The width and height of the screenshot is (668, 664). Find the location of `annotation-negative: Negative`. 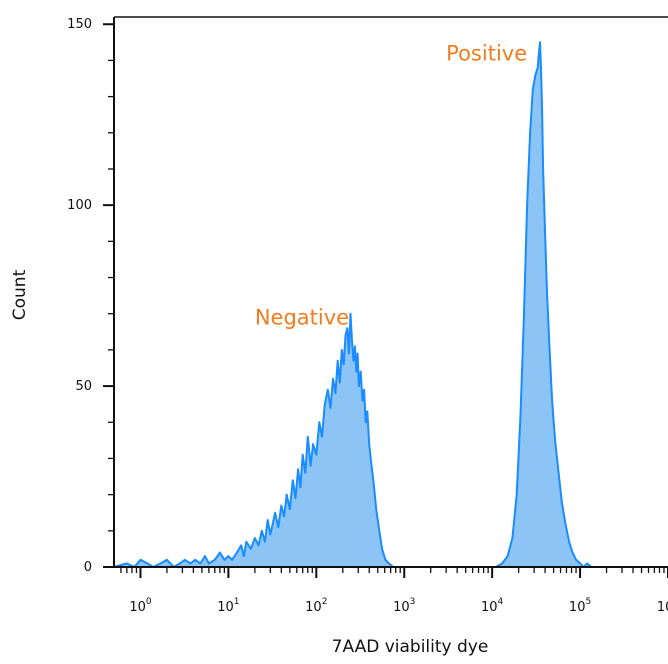

annotation-negative: Negative is located at coordinates (302, 318).